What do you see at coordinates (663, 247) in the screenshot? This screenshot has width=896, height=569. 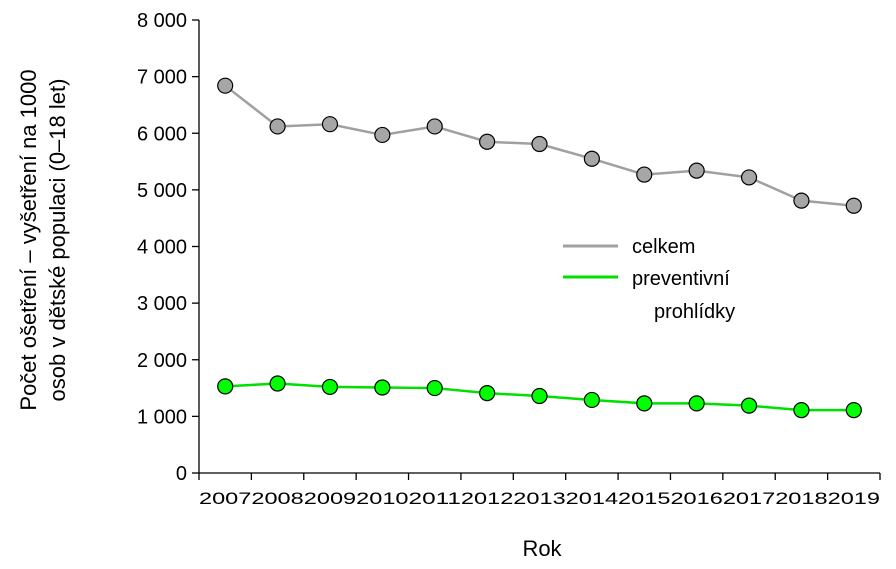 I see `legend-label-celkem: celkem` at bounding box center [663, 247].